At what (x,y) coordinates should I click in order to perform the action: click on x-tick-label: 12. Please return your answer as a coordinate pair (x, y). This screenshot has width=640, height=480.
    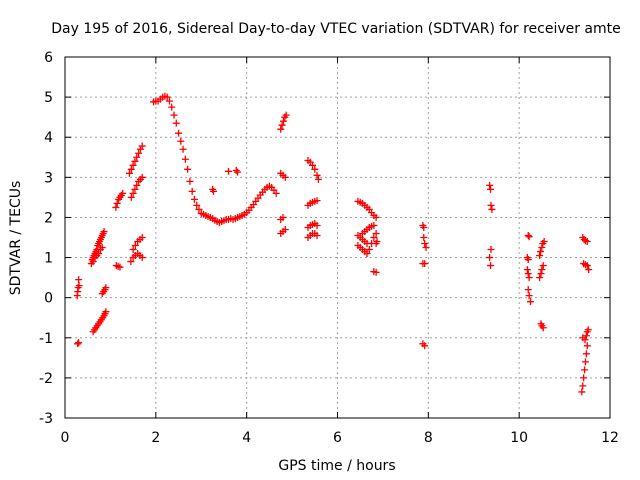
    Looking at the image, I should click on (610, 438).